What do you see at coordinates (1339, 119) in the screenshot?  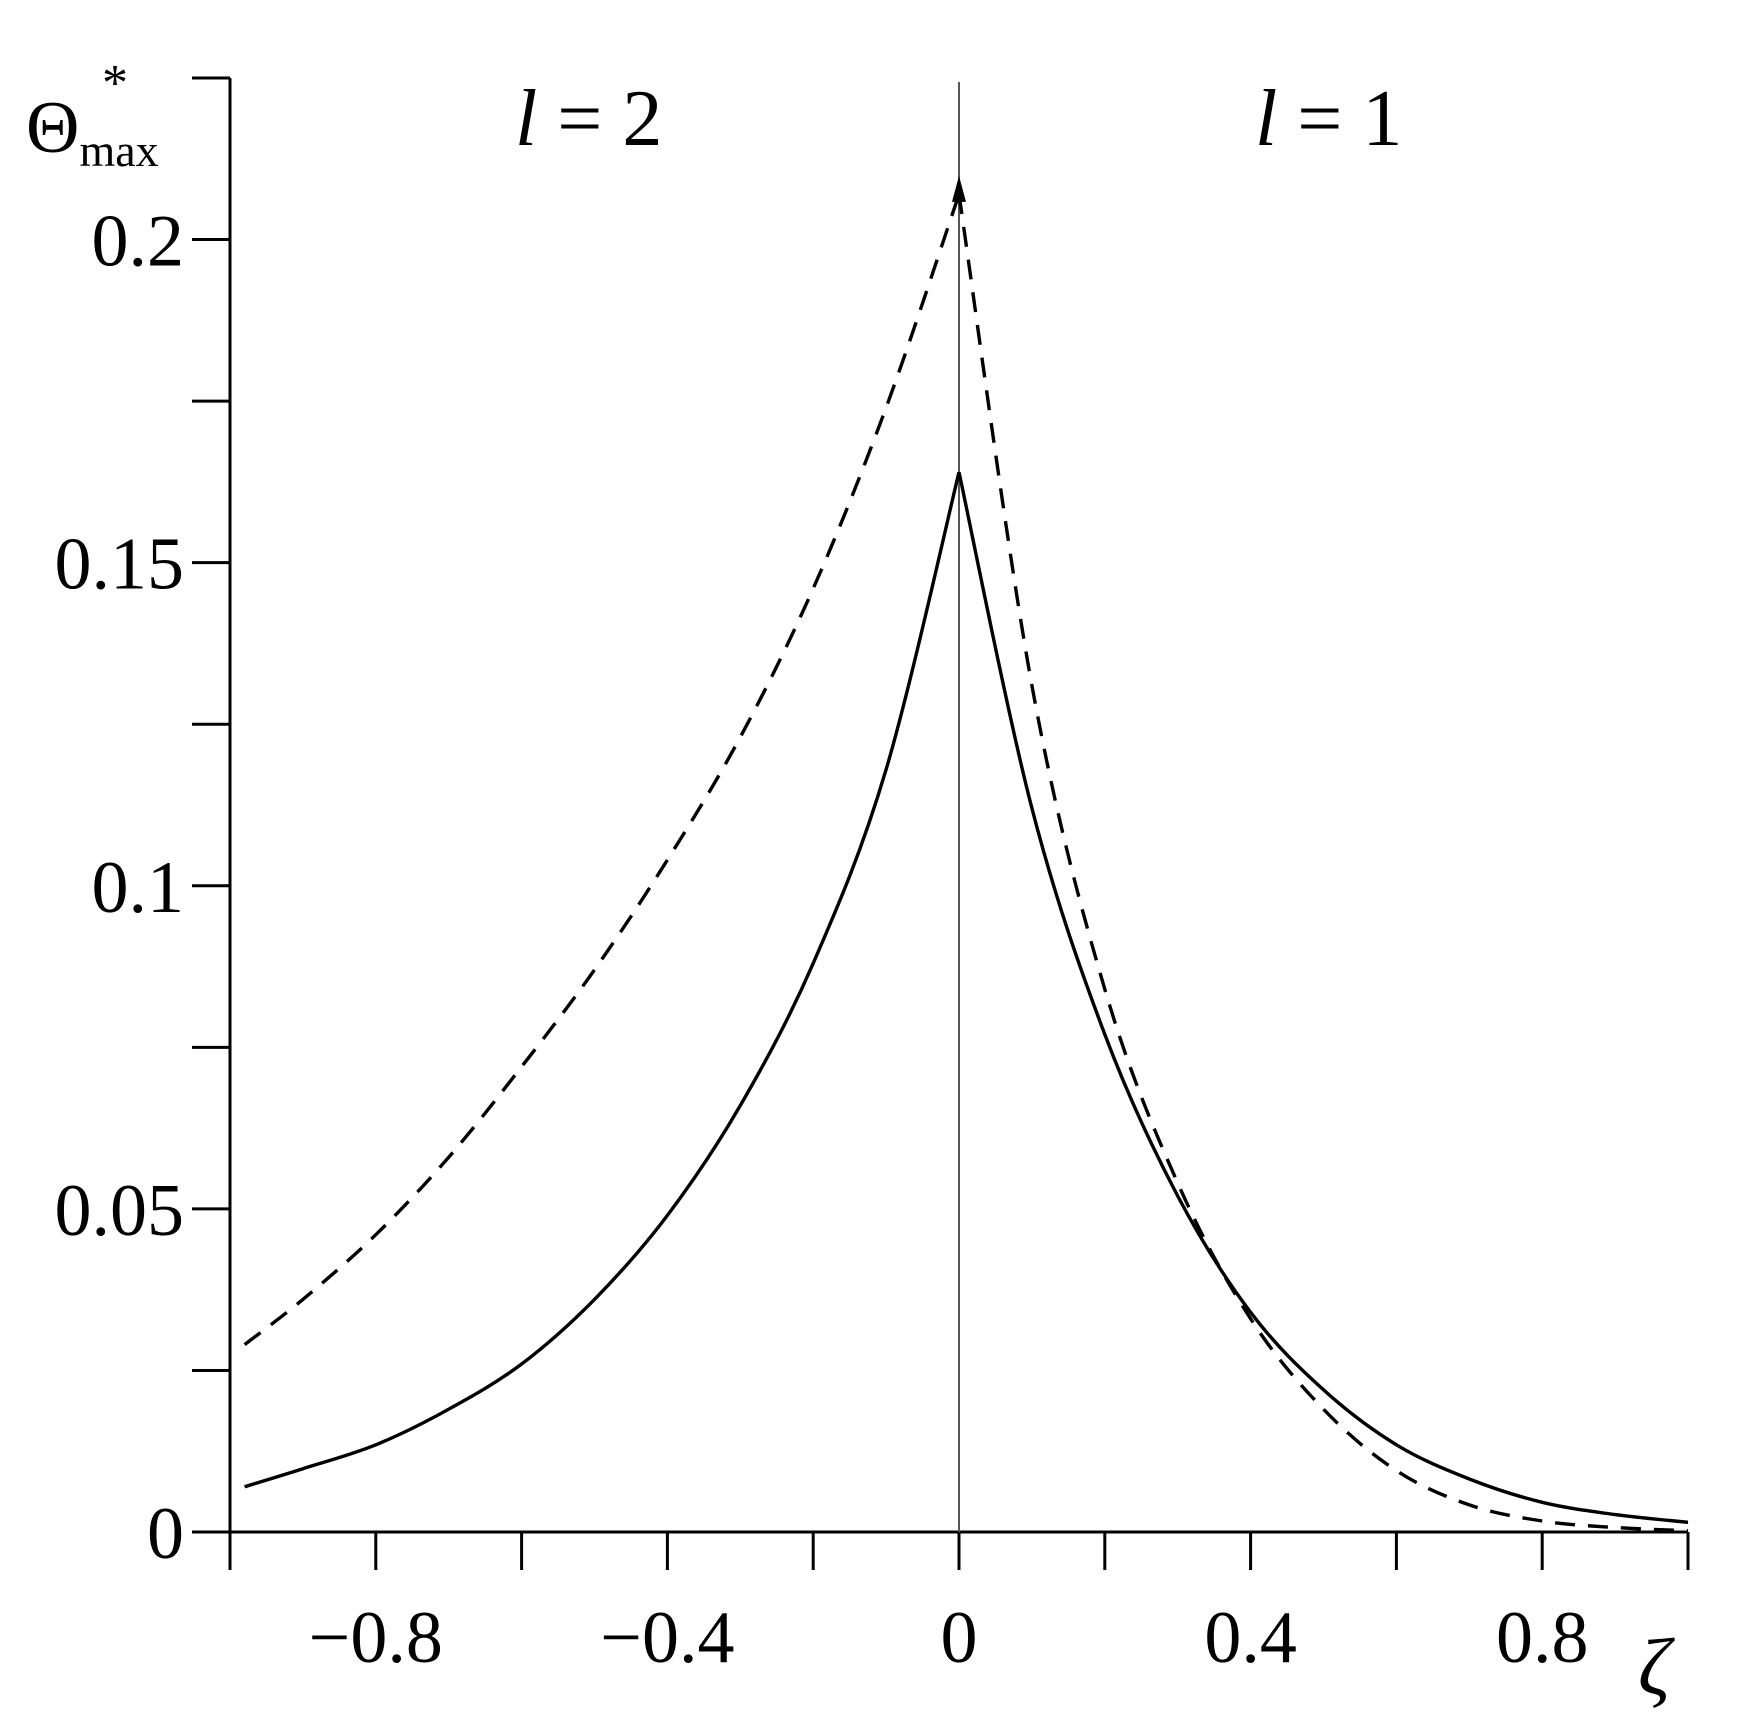 I see `annotation-l-equals-1-value: = 1` at bounding box center [1339, 119].